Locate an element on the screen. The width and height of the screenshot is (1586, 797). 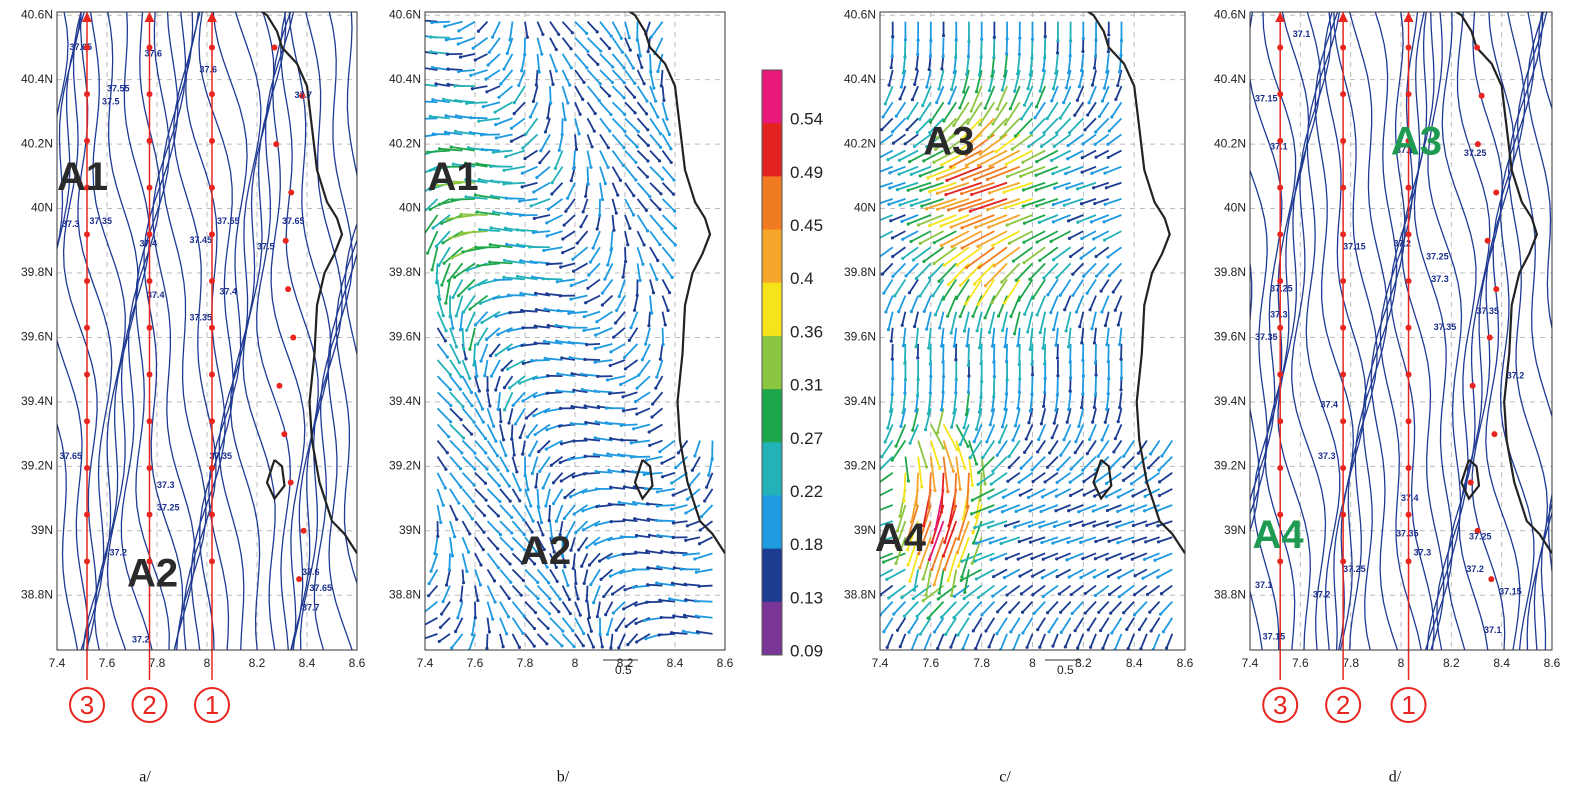
region-label: A3 is located at coordinates (948, 142).